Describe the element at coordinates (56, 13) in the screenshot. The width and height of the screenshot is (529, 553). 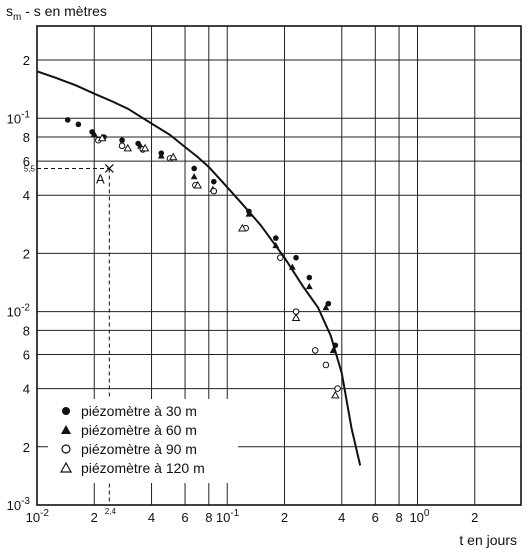
I see `y-axis-title: sm - s en mètres` at that location.